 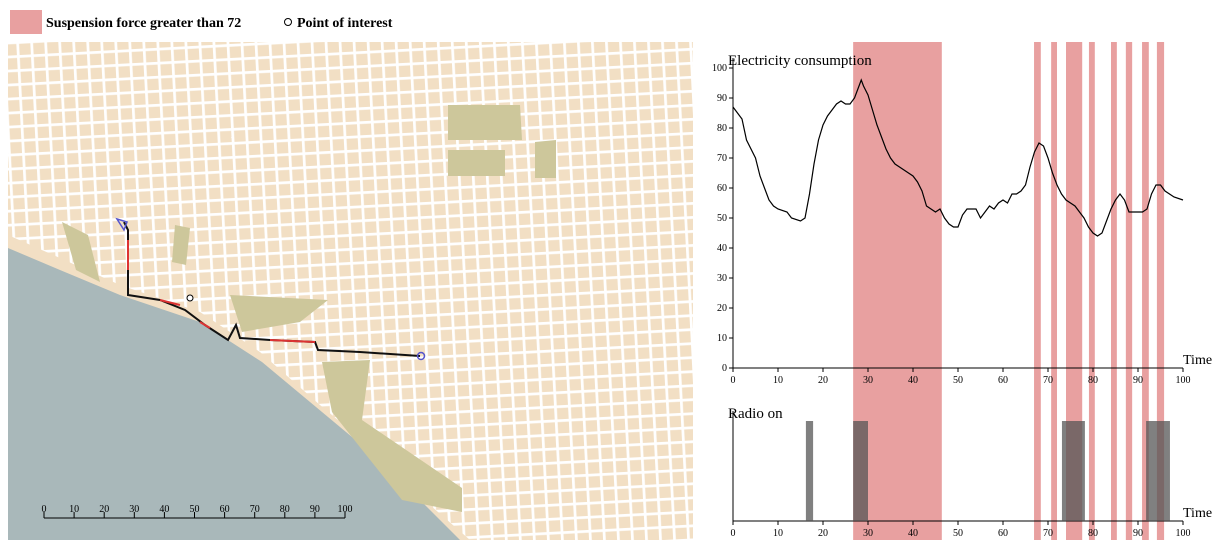 I want to click on chart-title: Radio on, so click(x=755, y=414).